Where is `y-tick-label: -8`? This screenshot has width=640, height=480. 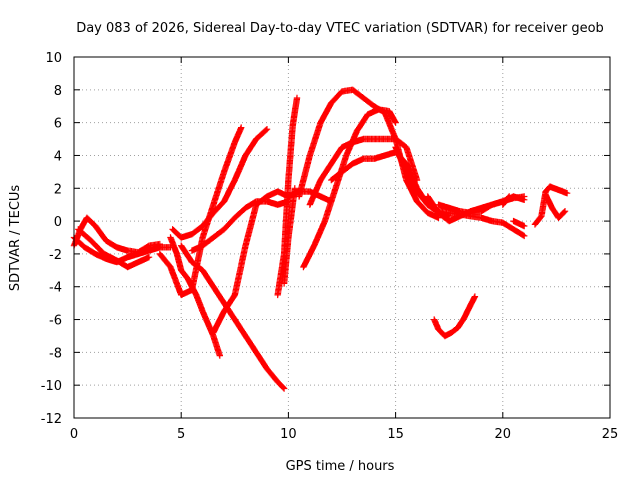
y-tick-label: -8 is located at coordinates (55, 353).